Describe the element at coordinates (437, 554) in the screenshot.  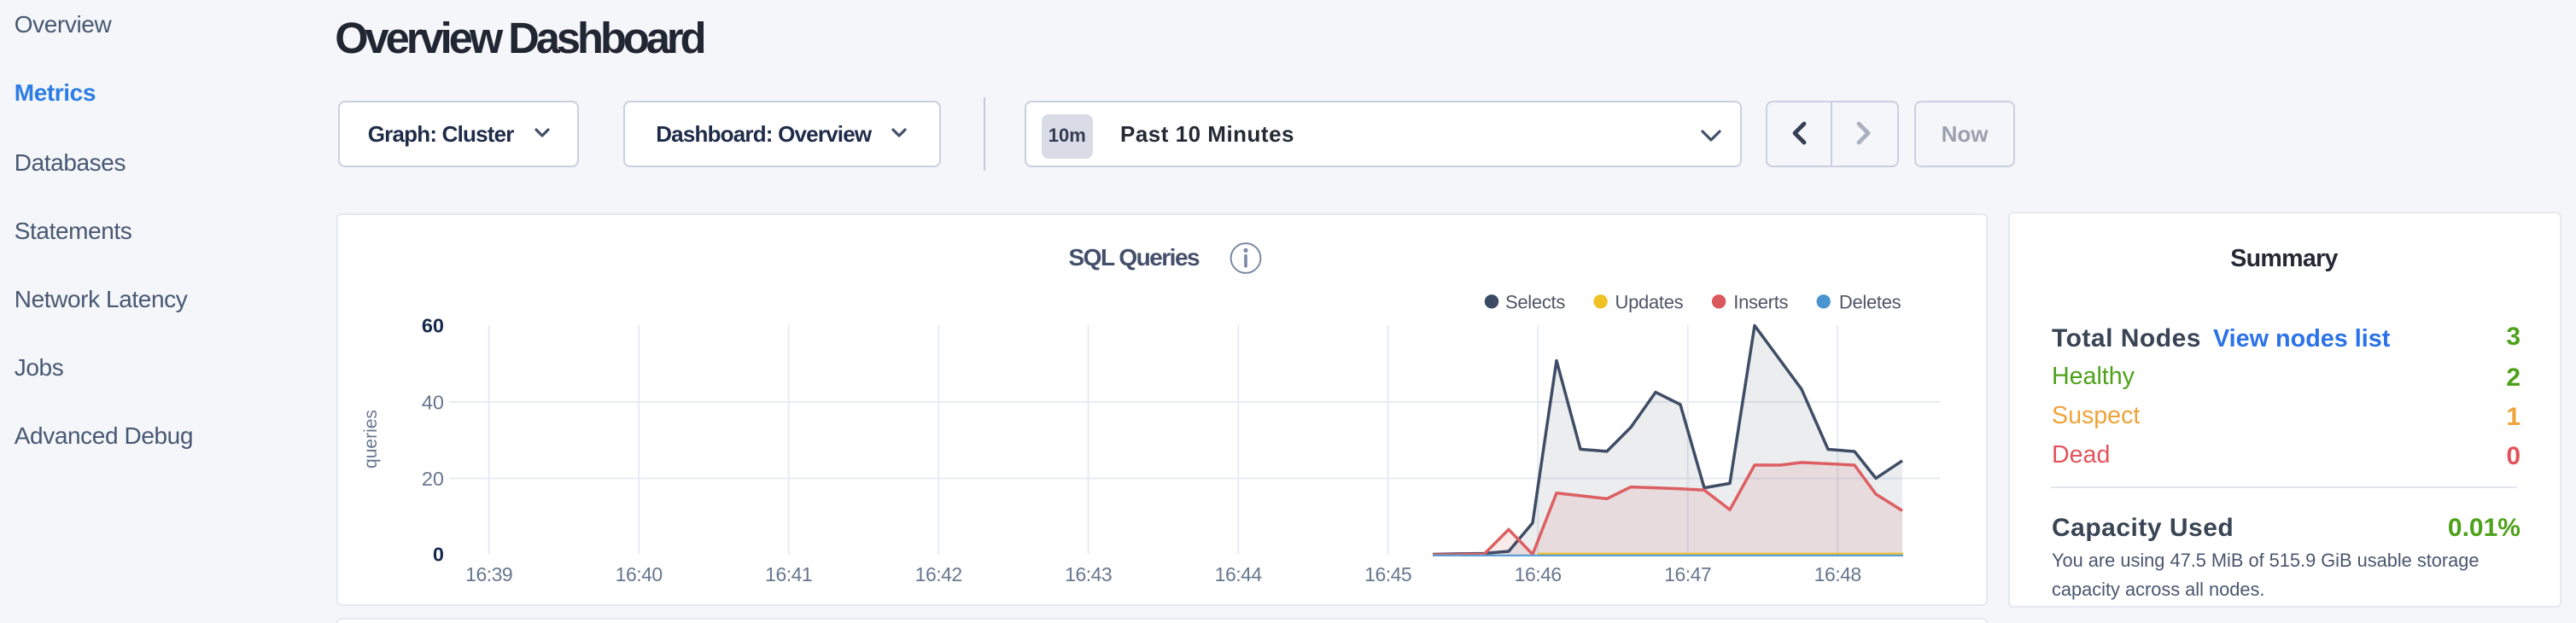
I see `svg-text: 0` at that location.